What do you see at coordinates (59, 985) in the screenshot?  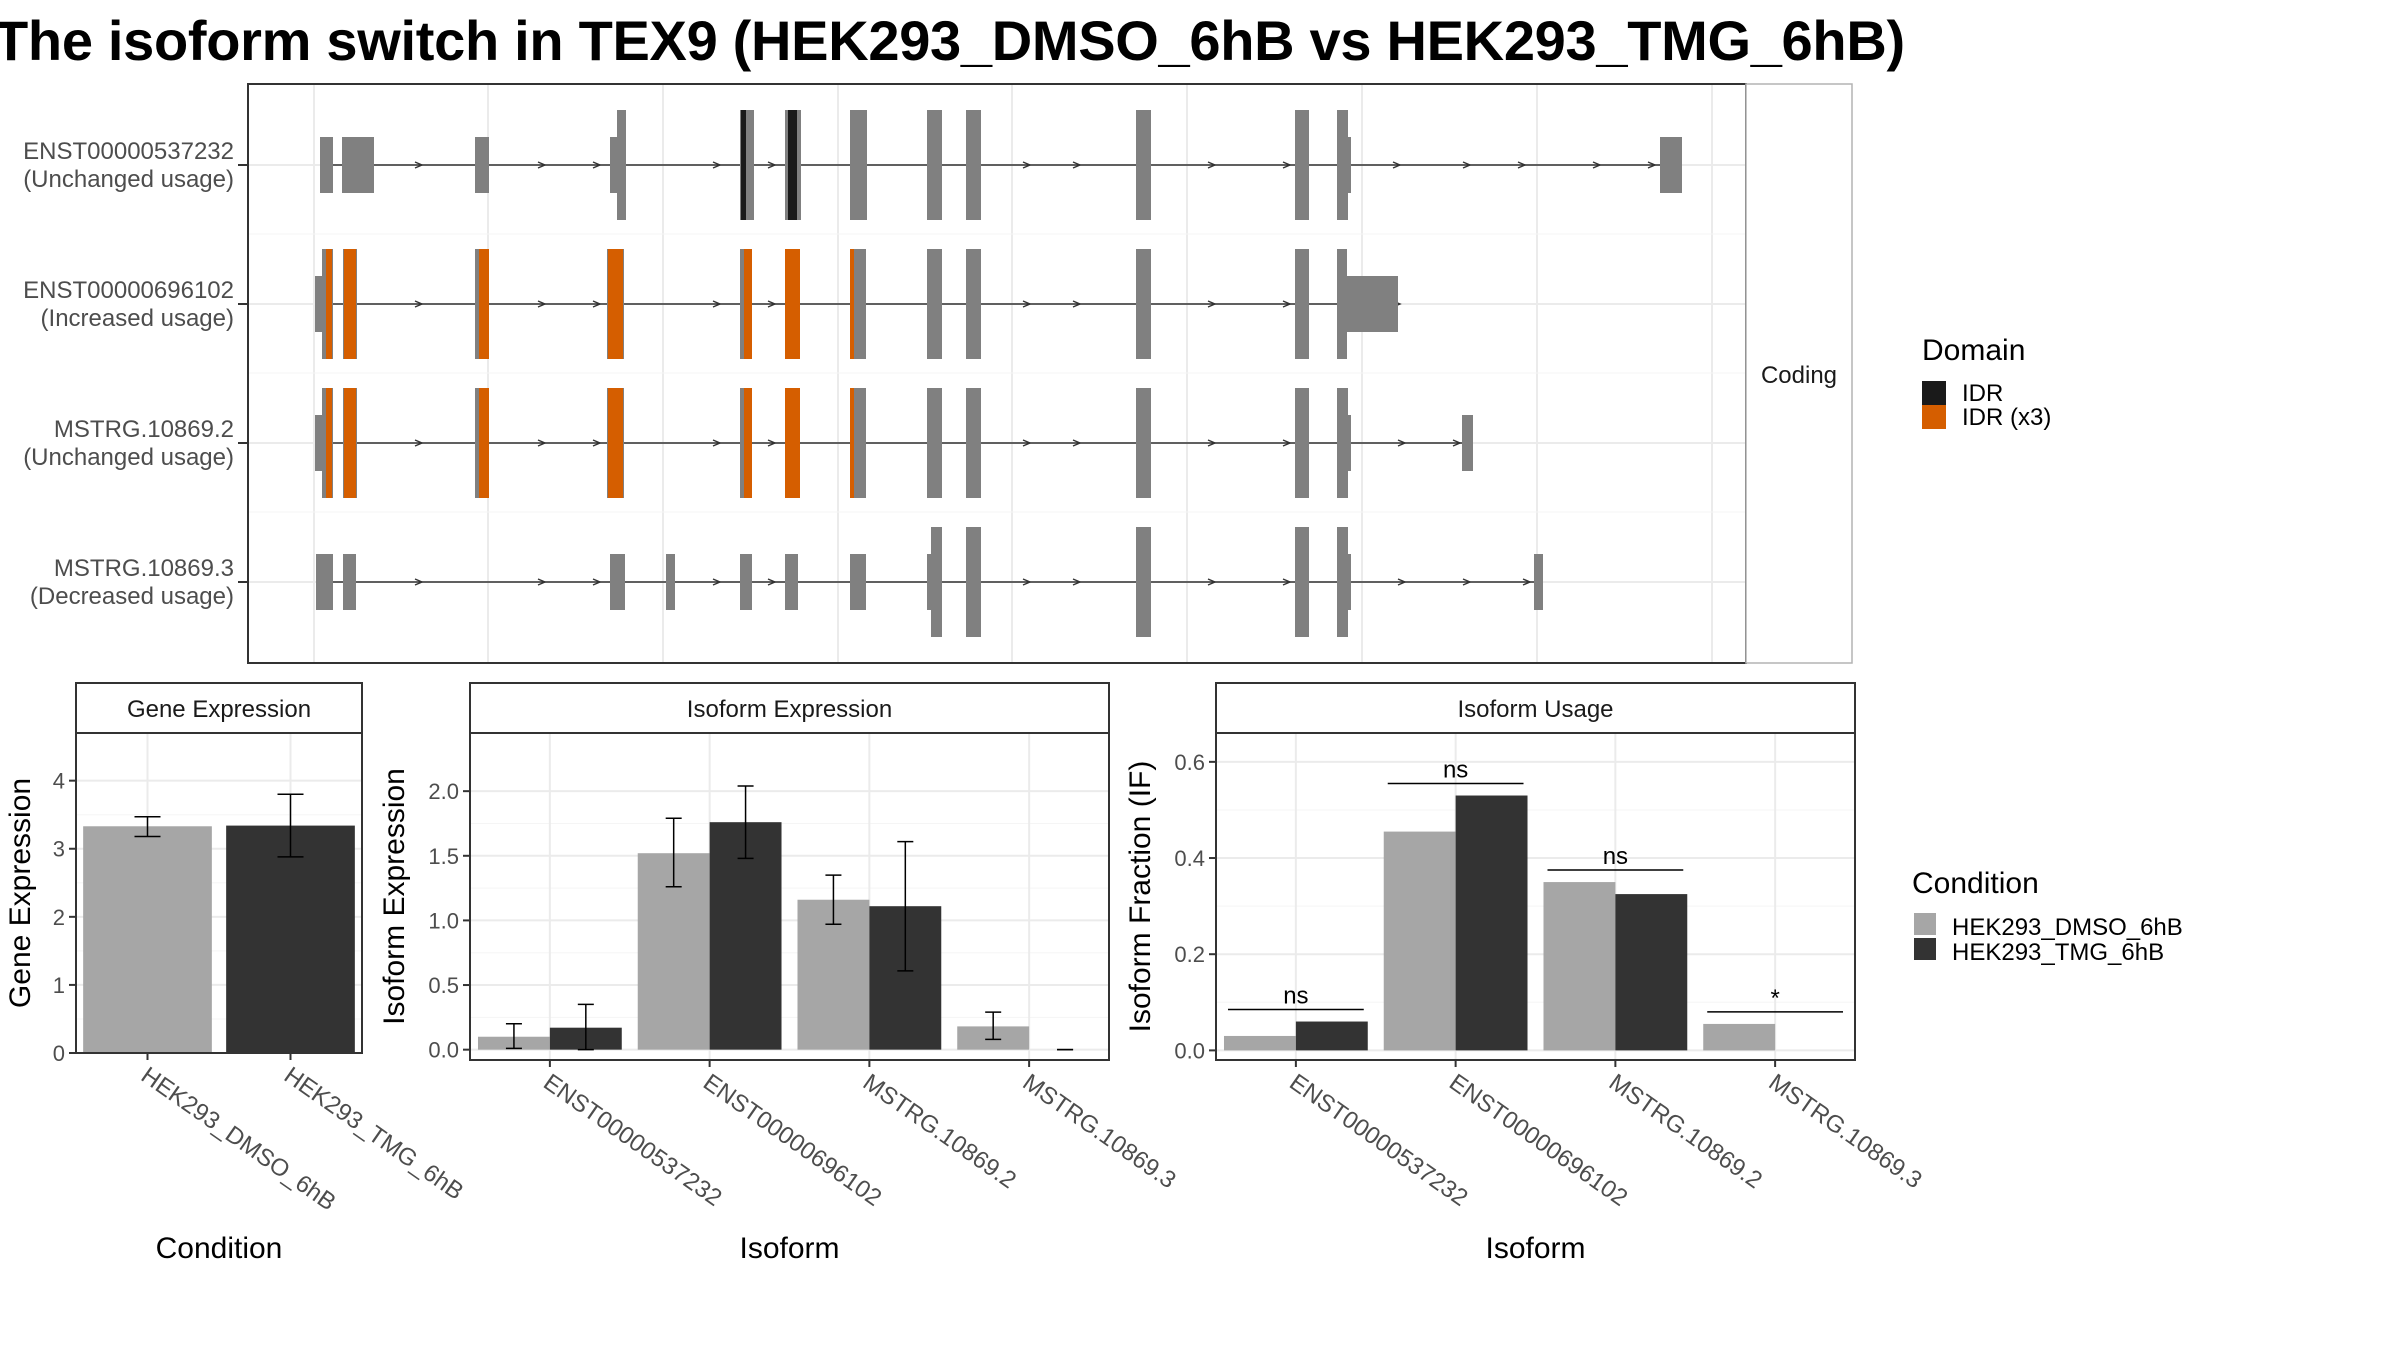 I see `y-tick-label: 1` at bounding box center [59, 985].